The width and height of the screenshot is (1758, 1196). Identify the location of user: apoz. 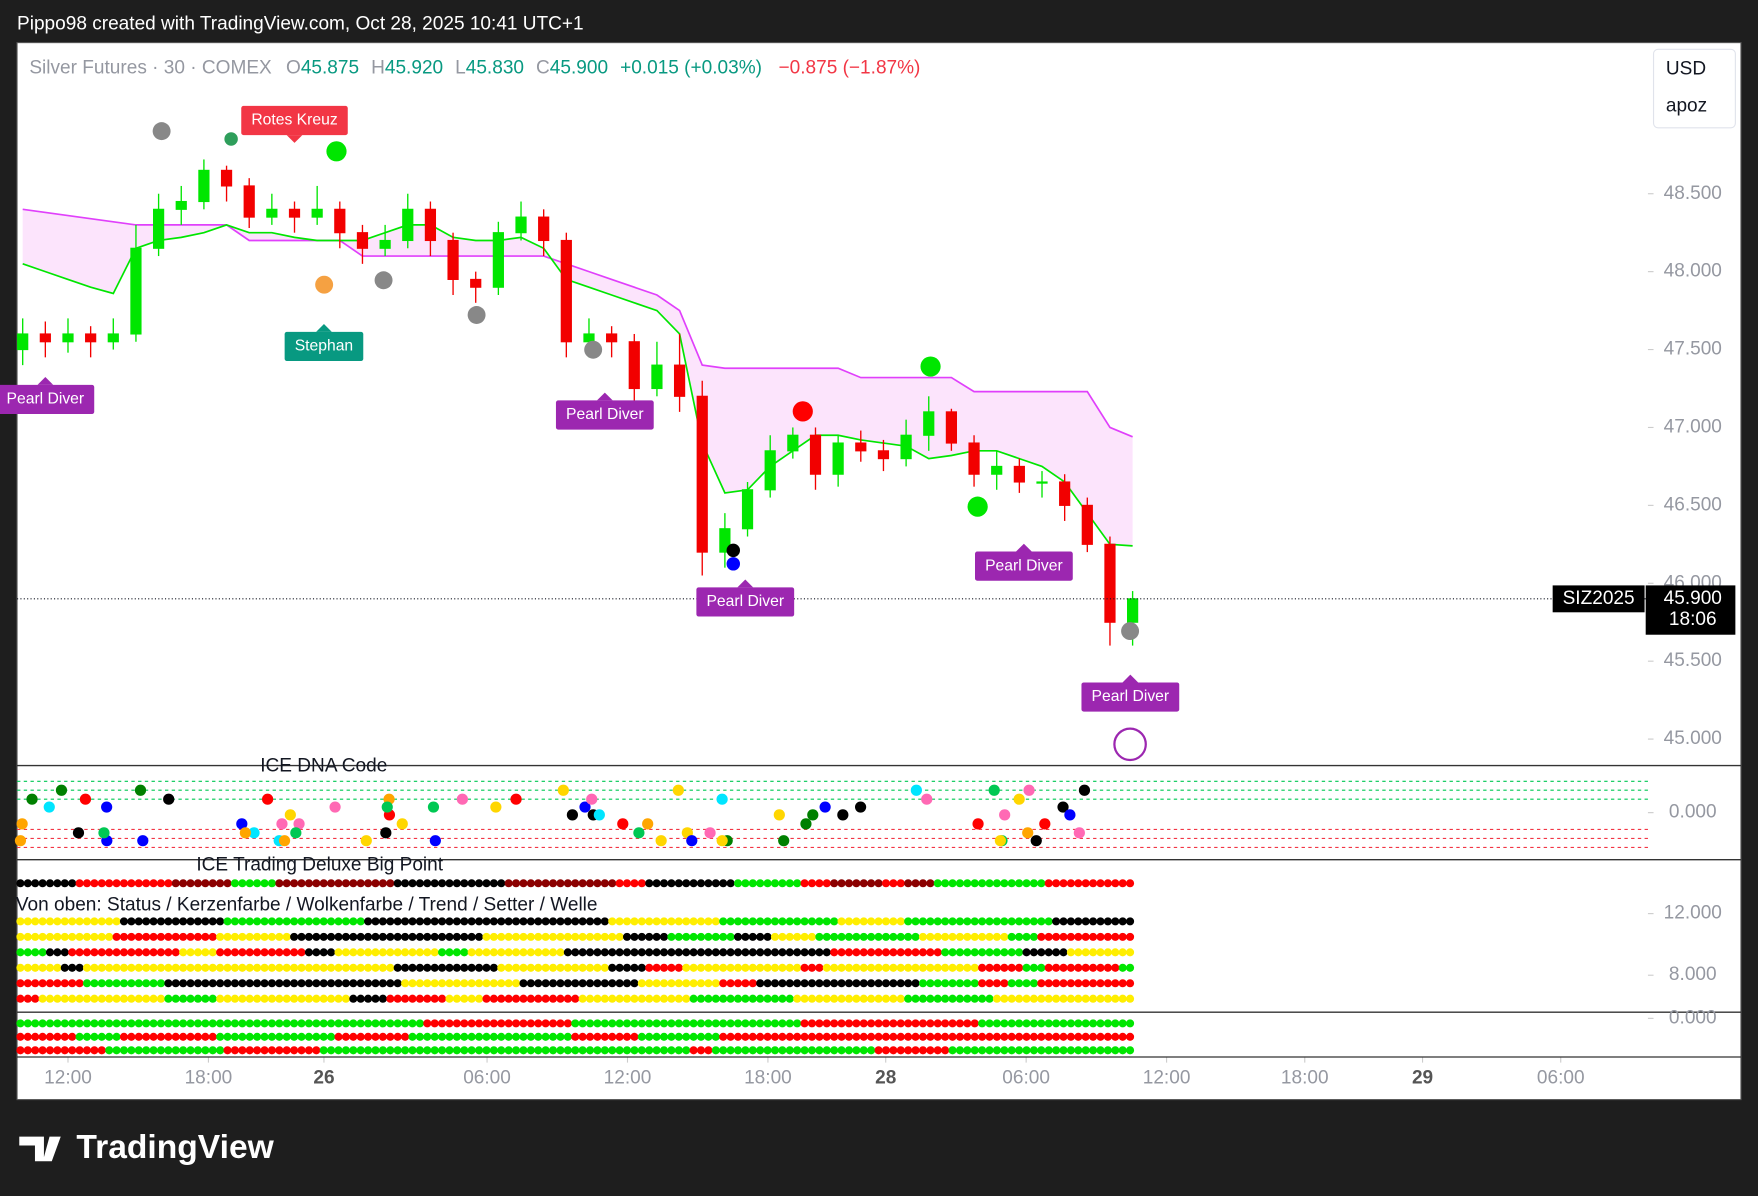
(1686, 106).